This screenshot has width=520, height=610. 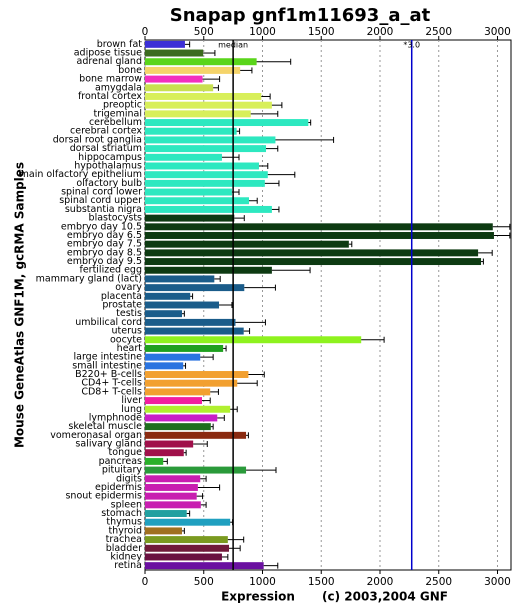 I want to click on category-label: heart, so click(x=130, y=348).